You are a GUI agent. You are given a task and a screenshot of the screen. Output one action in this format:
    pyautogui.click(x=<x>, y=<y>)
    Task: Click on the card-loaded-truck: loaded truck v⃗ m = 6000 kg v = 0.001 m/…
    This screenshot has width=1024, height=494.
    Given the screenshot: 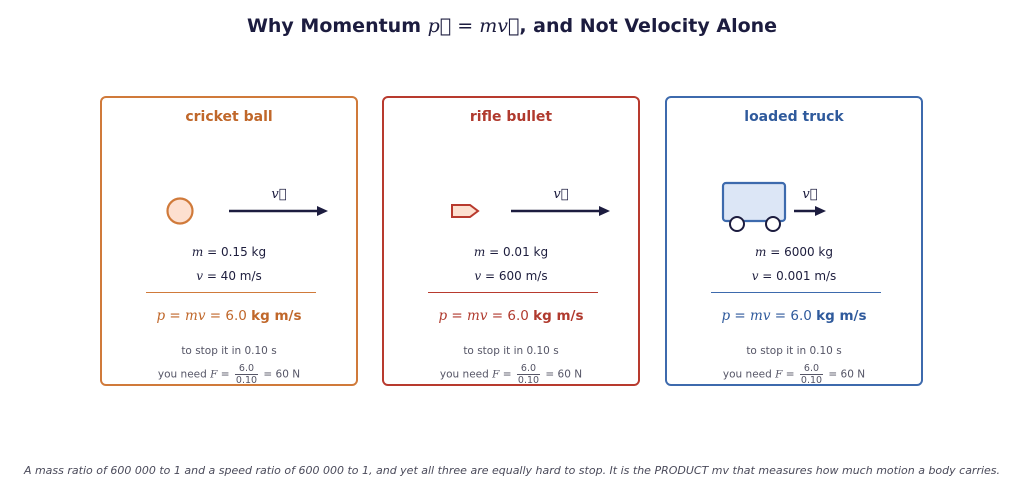 What is the action you would take?
    pyautogui.click(x=794, y=241)
    